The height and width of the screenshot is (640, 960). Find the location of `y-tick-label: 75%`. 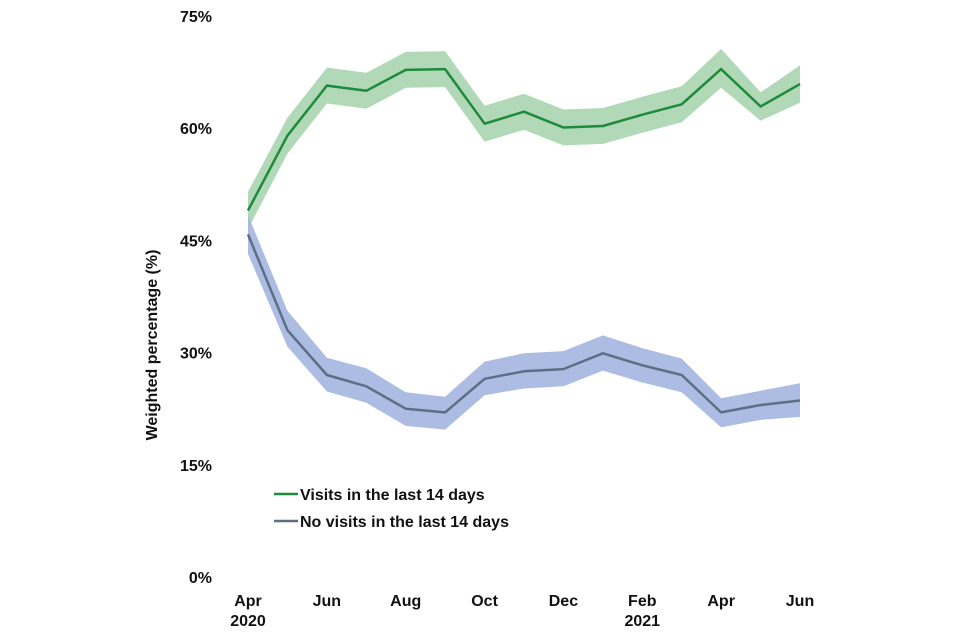

y-tick-label: 75% is located at coordinates (196, 17).